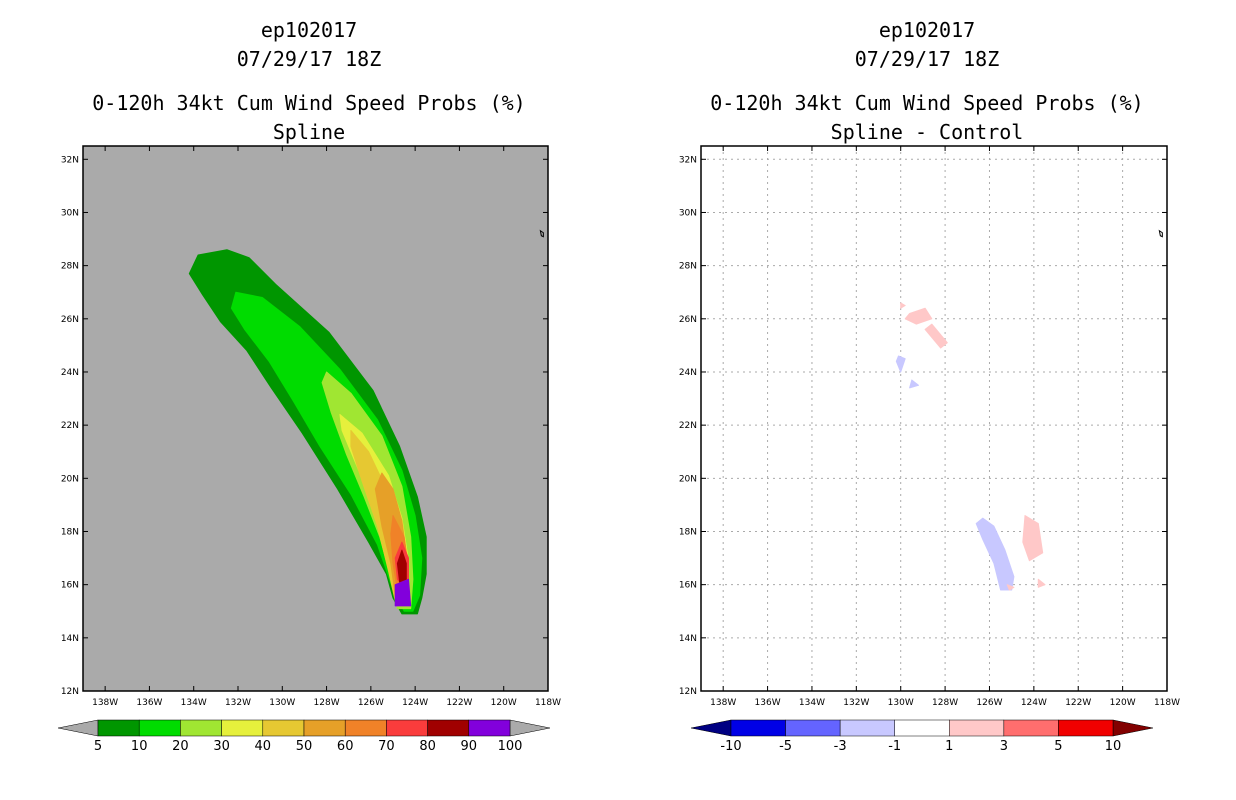  What do you see at coordinates (1058, 746) in the screenshot?
I see `right-colorbar-label: 5` at bounding box center [1058, 746].